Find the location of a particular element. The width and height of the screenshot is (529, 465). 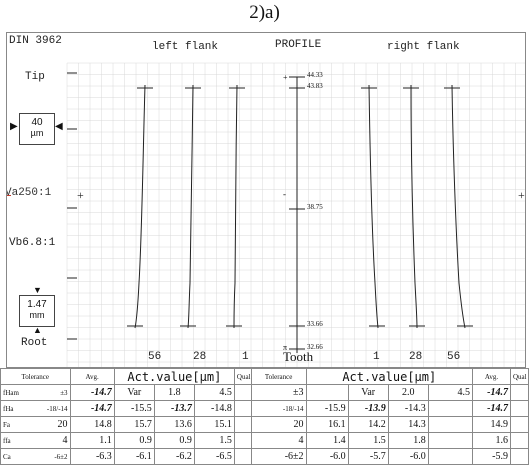

scale-bottom-unit: mm is located at coordinates (37, 315).